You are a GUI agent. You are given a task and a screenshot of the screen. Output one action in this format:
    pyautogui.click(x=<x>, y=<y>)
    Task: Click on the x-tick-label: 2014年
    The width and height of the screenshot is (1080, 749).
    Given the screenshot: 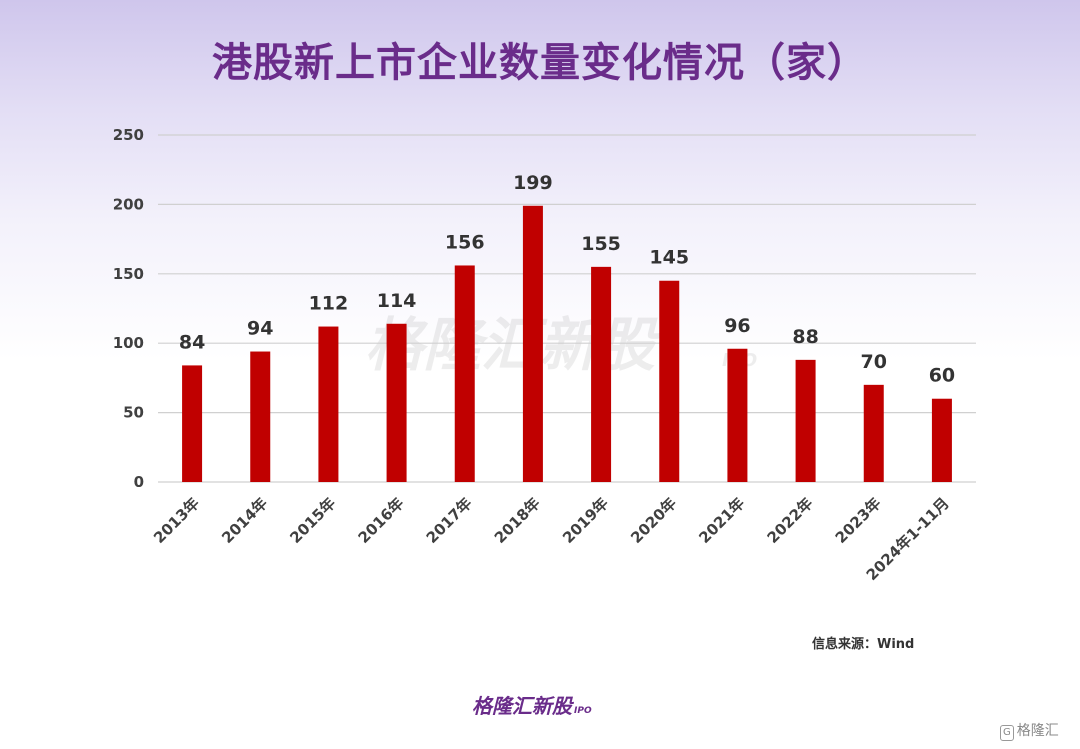 What is the action you would take?
    pyautogui.click(x=244, y=520)
    